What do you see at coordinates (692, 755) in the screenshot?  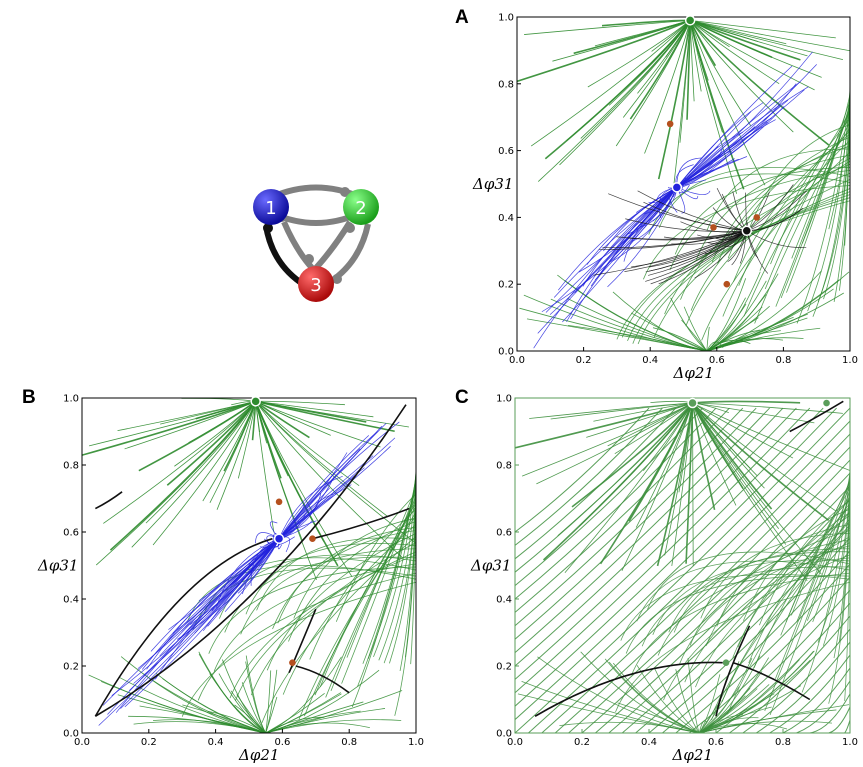 I see `x-axis-label: Δφ21` at bounding box center [692, 755].